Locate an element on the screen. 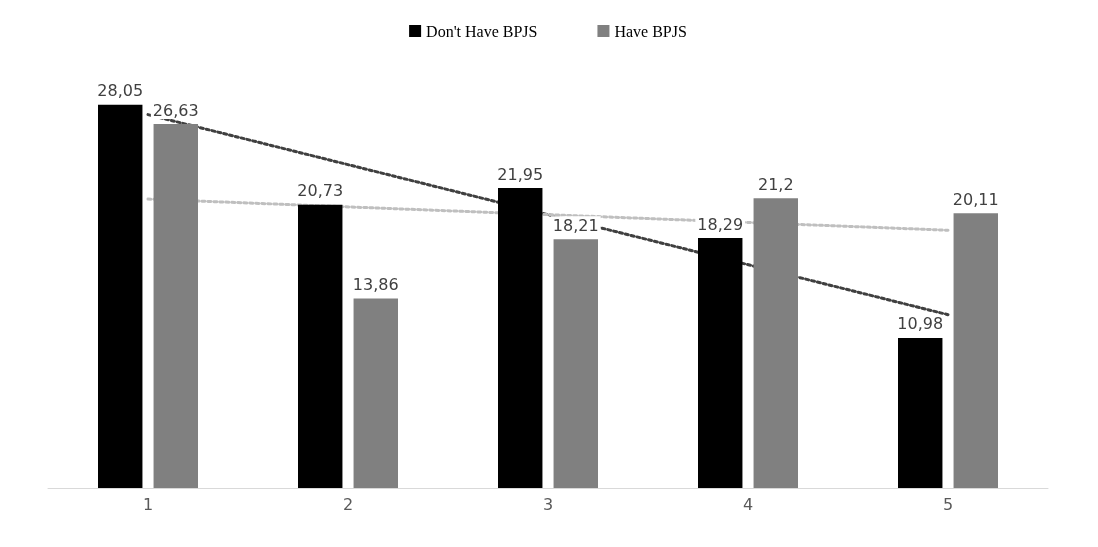 This screenshot has height=547, width=1098. data-label: 10,98 is located at coordinates (920, 324).